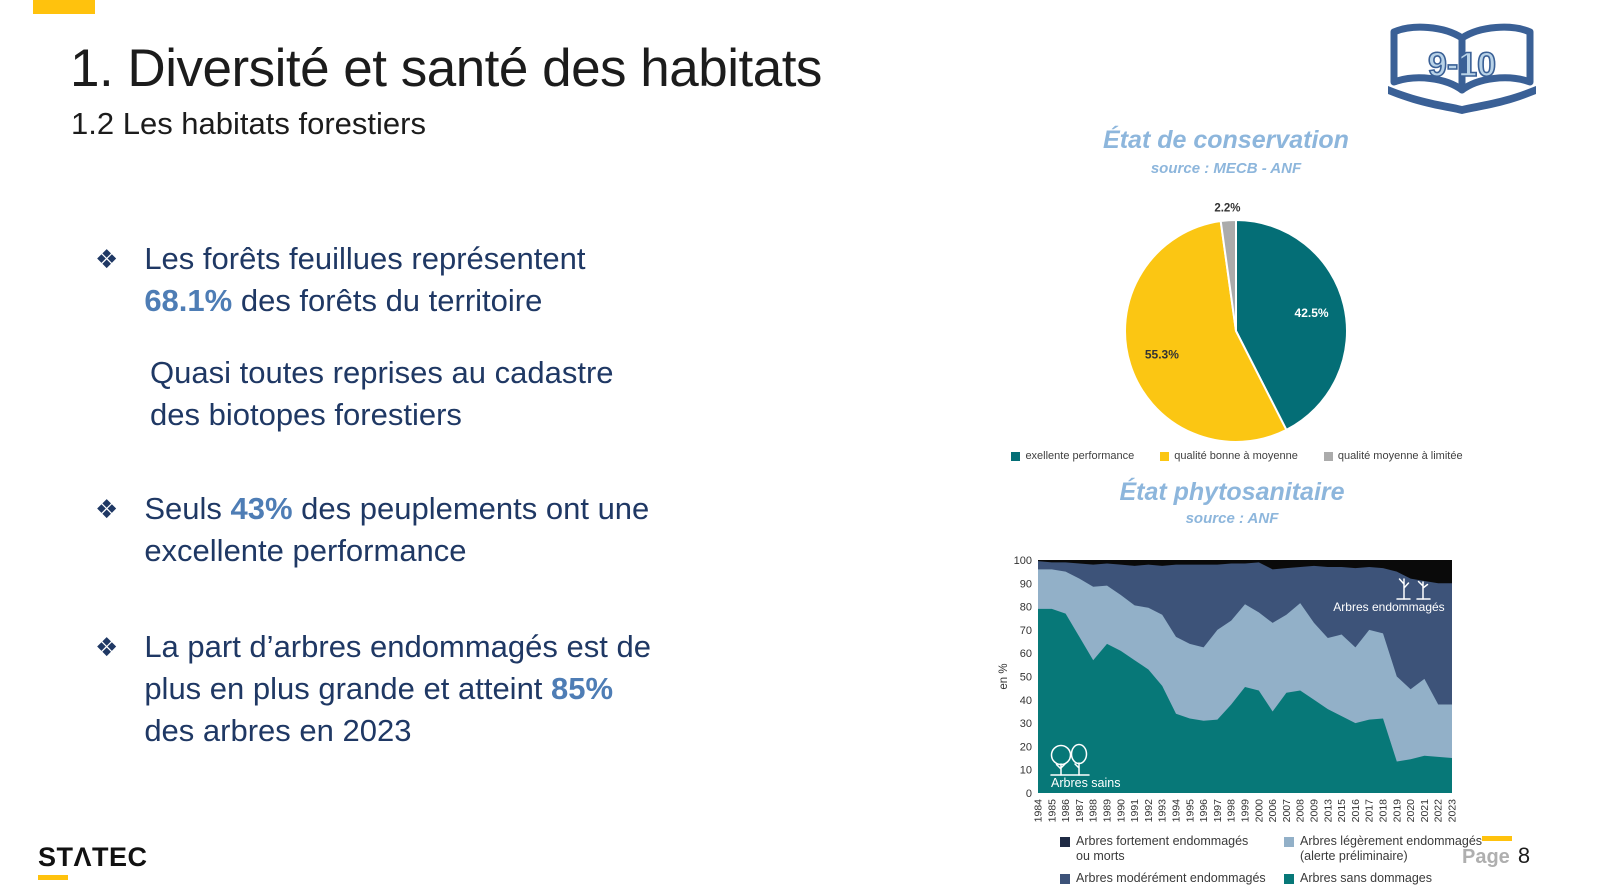 This screenshot has height=896, width=1598. I want to click on page-number: 8, so click(1524, 855).